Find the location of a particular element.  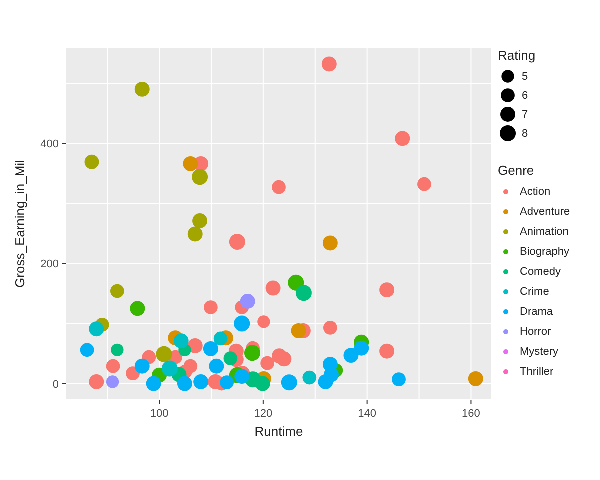

legend-label: Action is located at coordinates (535, 192).